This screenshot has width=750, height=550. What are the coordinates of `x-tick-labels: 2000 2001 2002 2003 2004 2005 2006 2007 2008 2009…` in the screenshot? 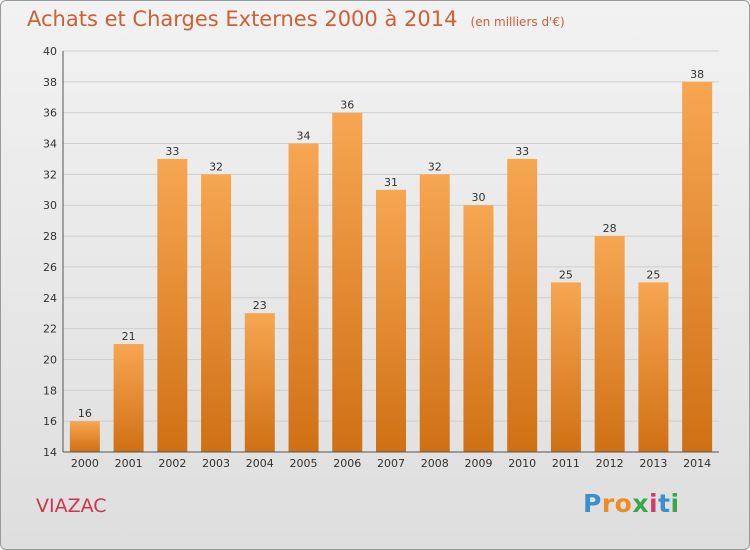 It's located at (391, 463).